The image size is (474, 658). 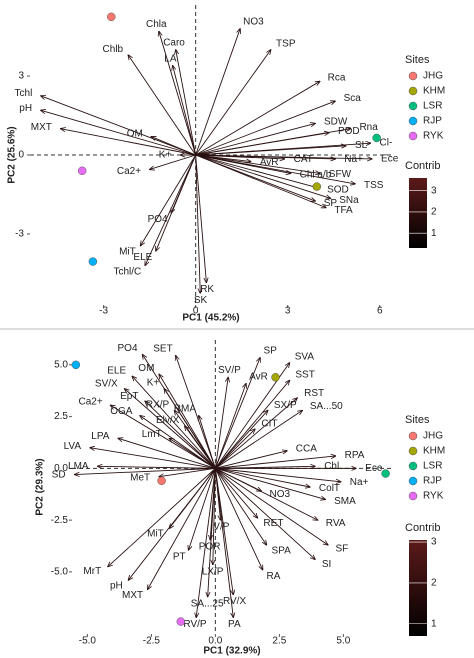 What do you see at coordinates (234, 601) in the screenshot?
I see `loading-label: RV/X` at bounding box center [234, 601].